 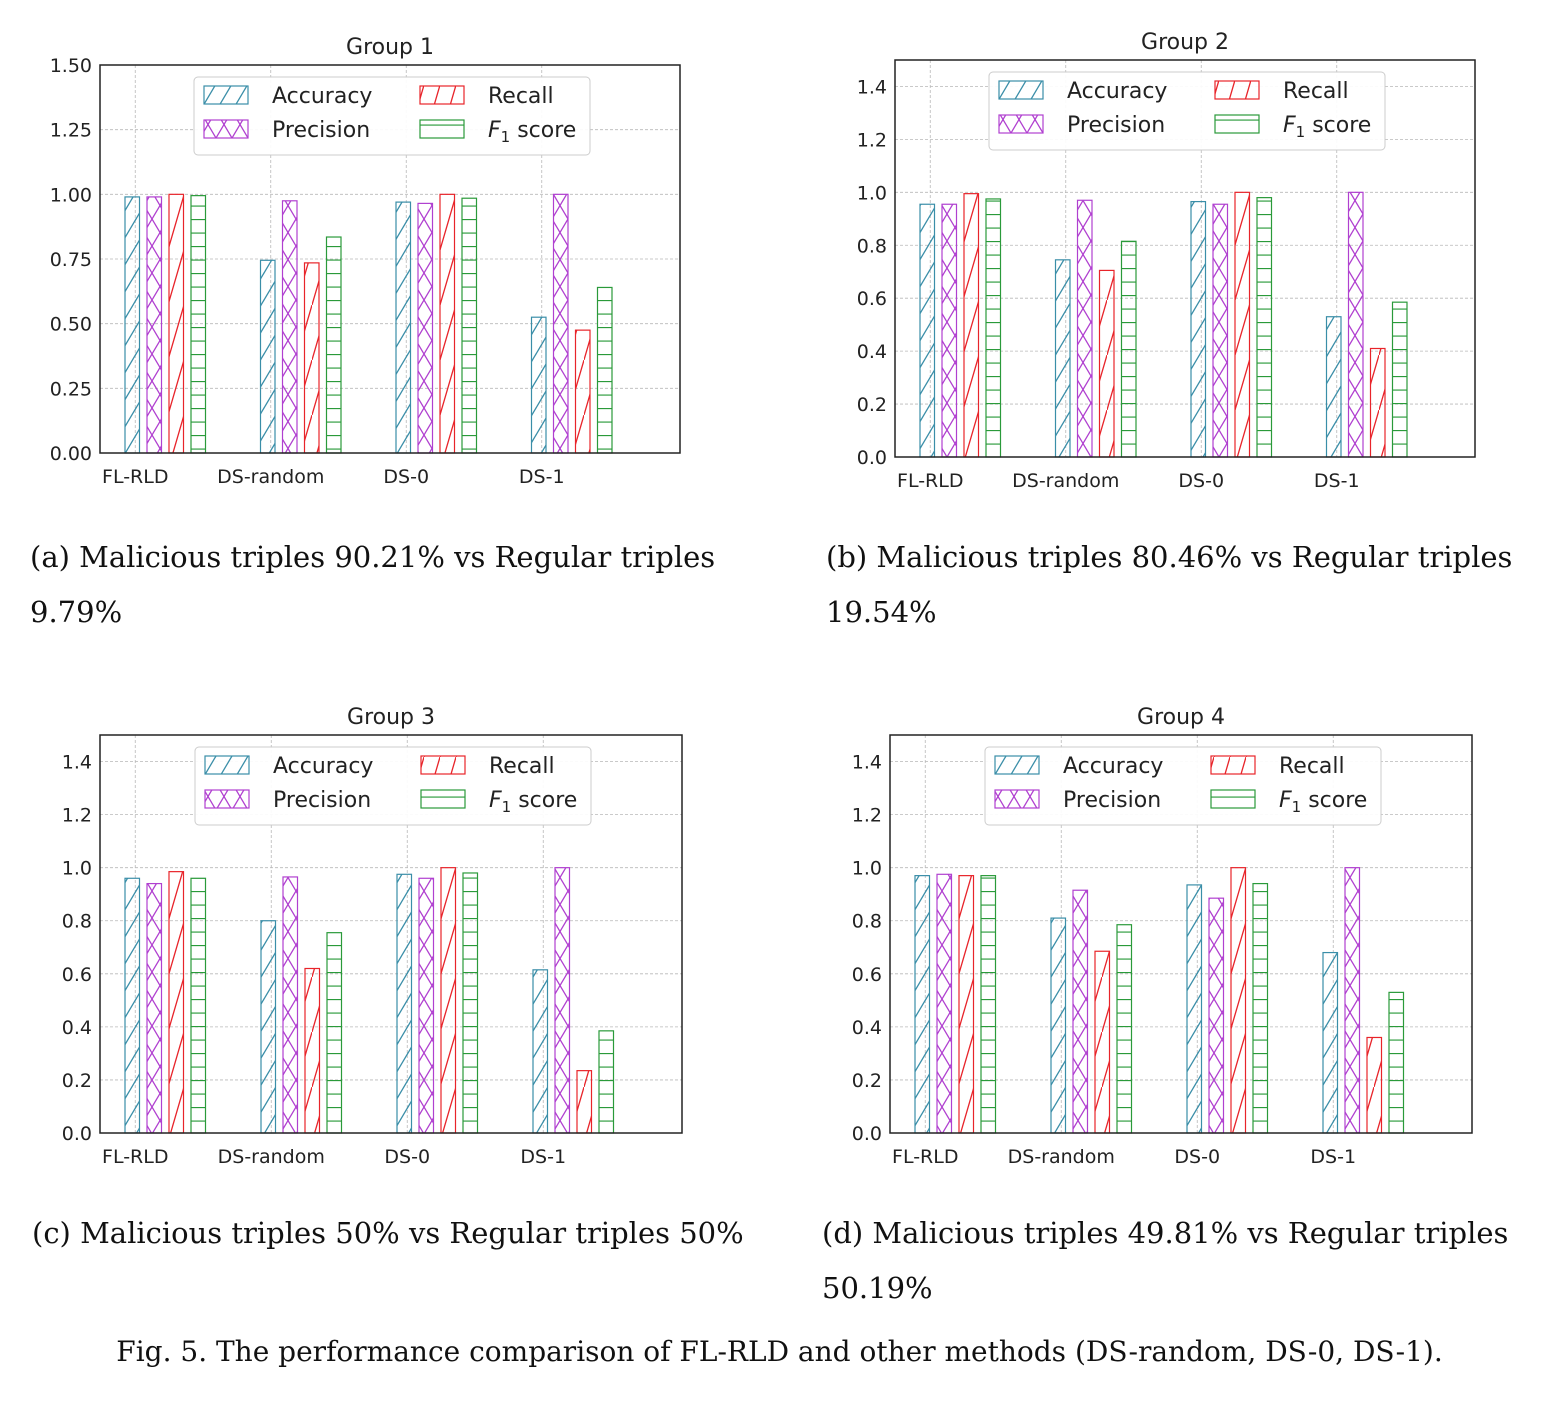 I want to click on chart-title: Group 4, so click(x=1181, y=717).